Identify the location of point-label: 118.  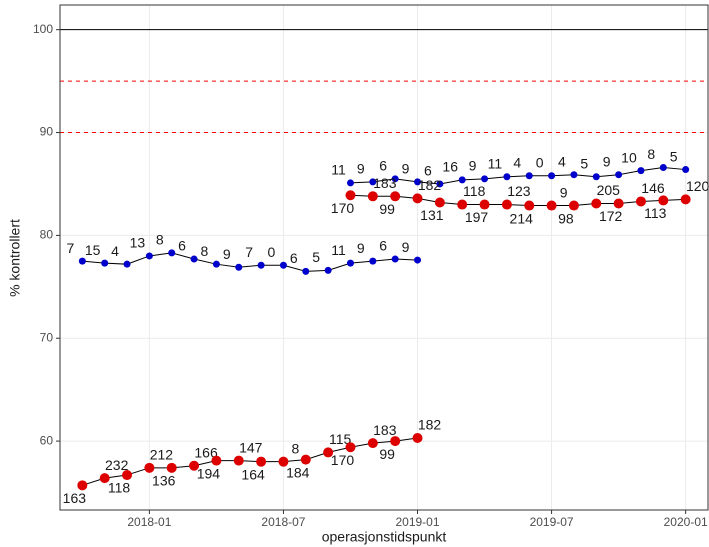
(474, 191).